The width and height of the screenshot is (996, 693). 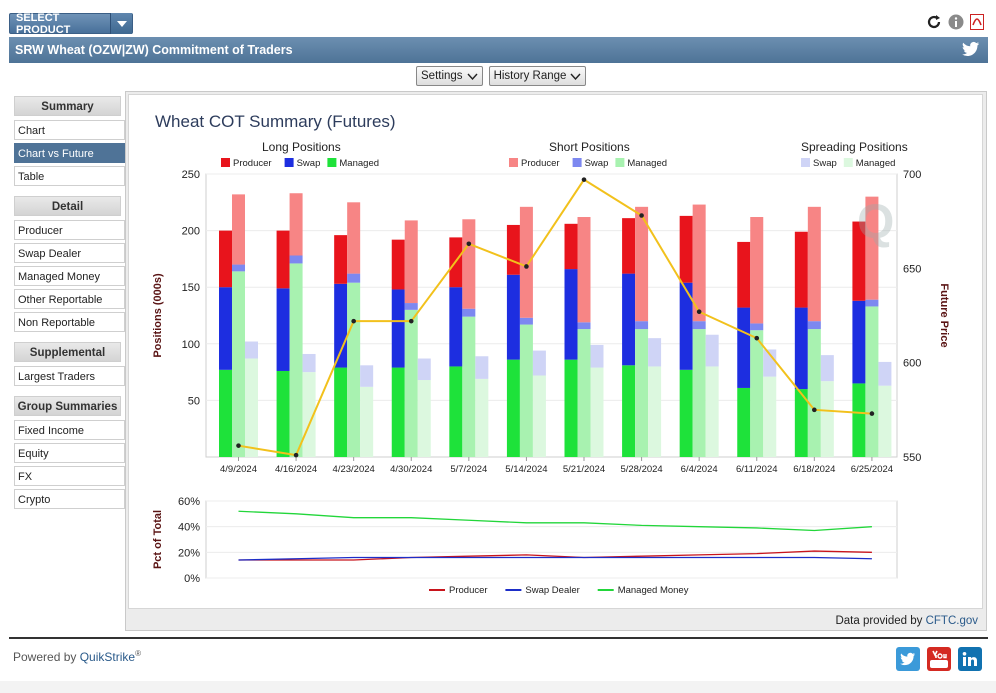 What do you see at coordinates (971, 50) in the screenshot?
I see `twitter-icon` at bounding box center [971, 50].